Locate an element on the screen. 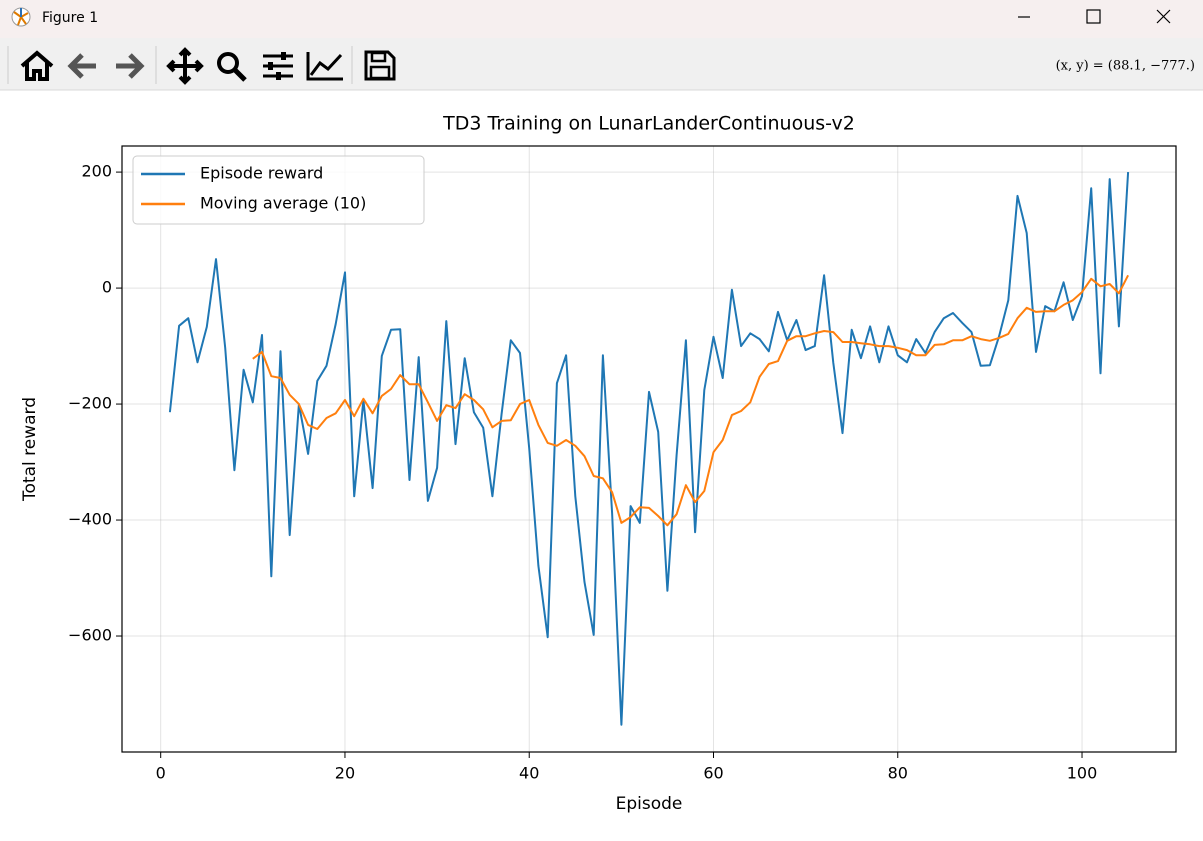 The width and height of the screenshot is (1203, 841). subplots-button is located at coordinates (278, 66).